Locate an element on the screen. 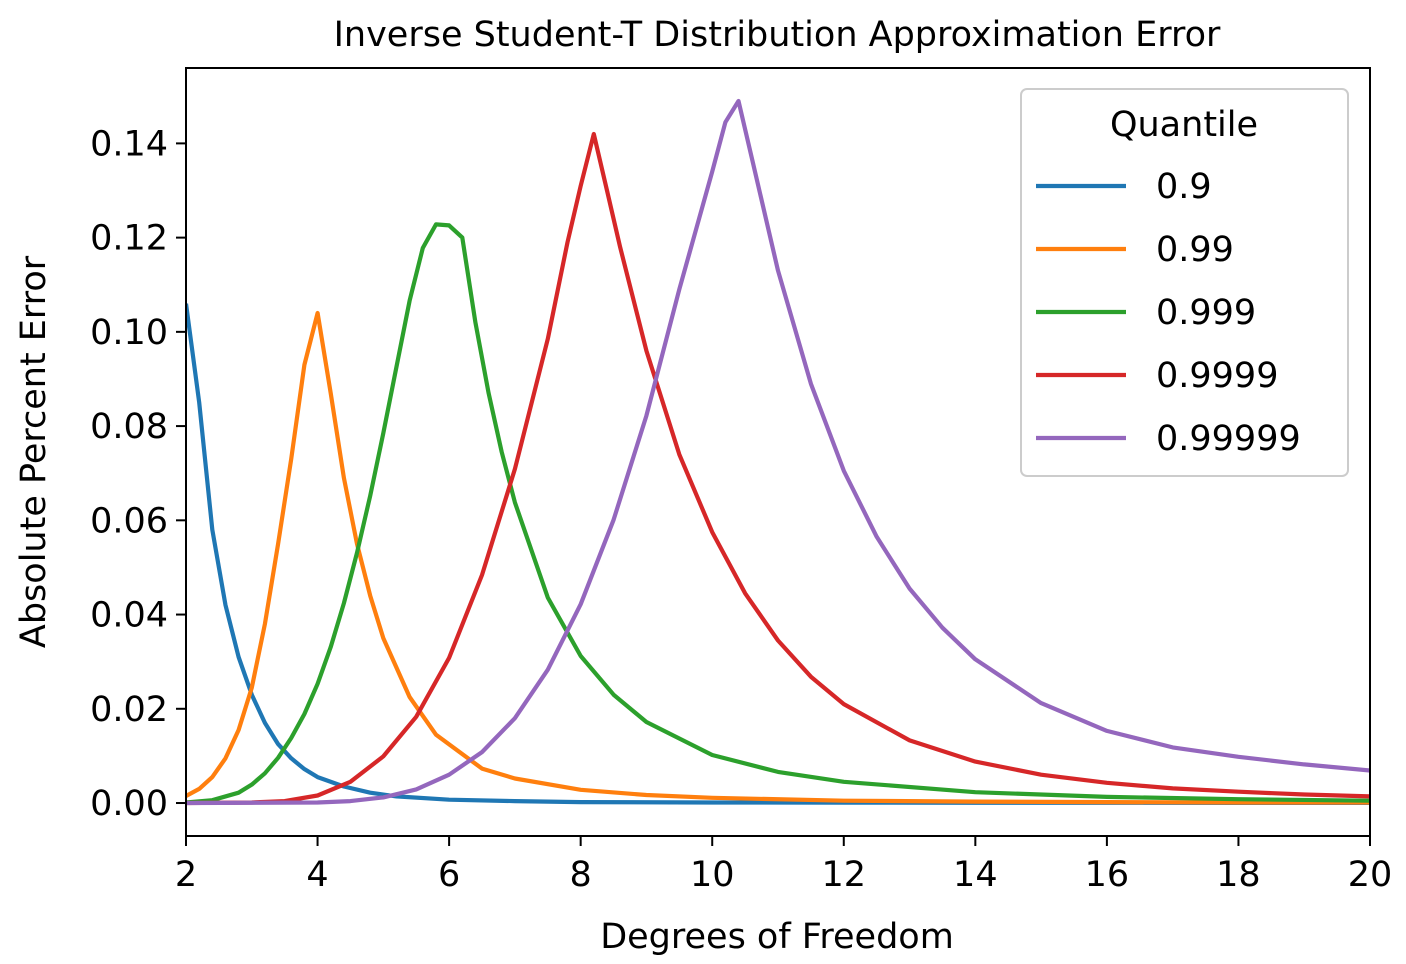 This screenshot has width=1406, height=964. x-tick-label: 4 is located at coordinates (317, 875).